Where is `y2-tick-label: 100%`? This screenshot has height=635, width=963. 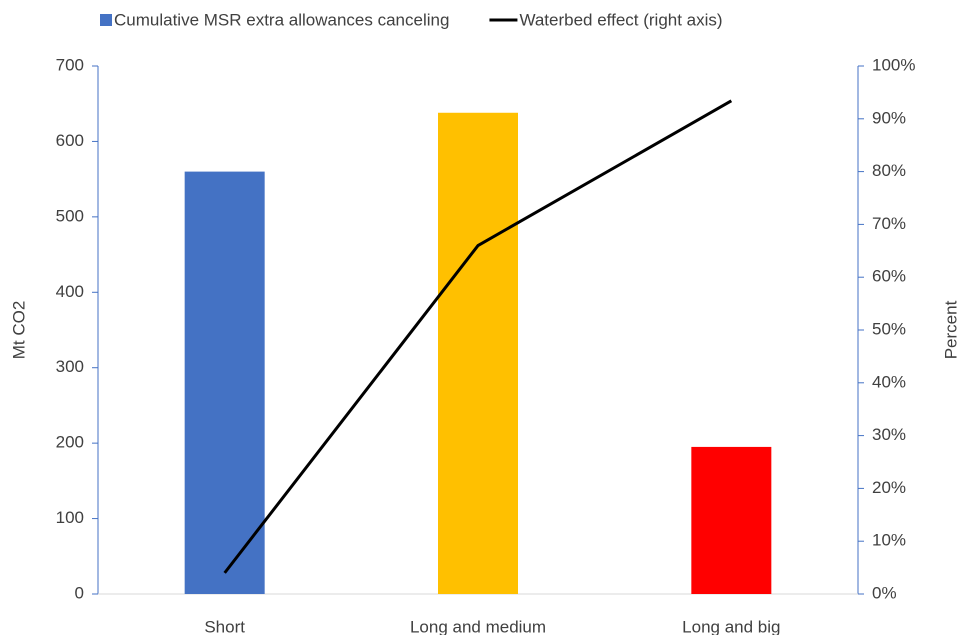
y2-tick-label: 100% is located at coordinates (893, 64).